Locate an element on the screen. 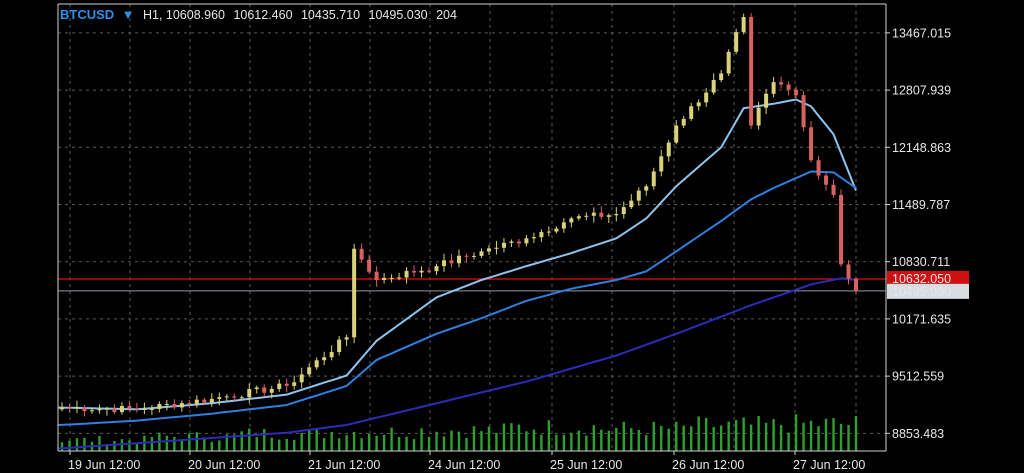 Image resolution: width=1024 pixels, height=473 pixels. symbol-name: BTCUSD is located at coordinates (87, 14).